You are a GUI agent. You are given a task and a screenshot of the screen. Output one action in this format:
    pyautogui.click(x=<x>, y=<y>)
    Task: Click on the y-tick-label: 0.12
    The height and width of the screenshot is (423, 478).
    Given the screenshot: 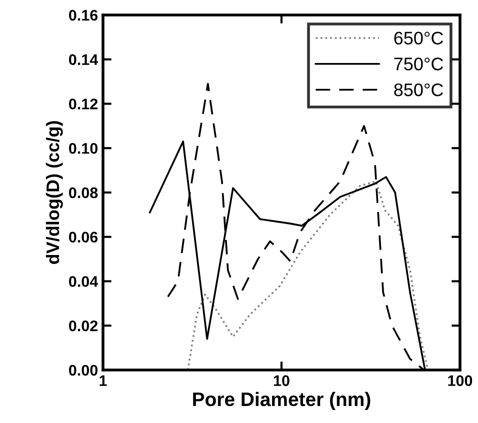 What is the action you would take?
    pyautogui.click(x=83, y=104)
    